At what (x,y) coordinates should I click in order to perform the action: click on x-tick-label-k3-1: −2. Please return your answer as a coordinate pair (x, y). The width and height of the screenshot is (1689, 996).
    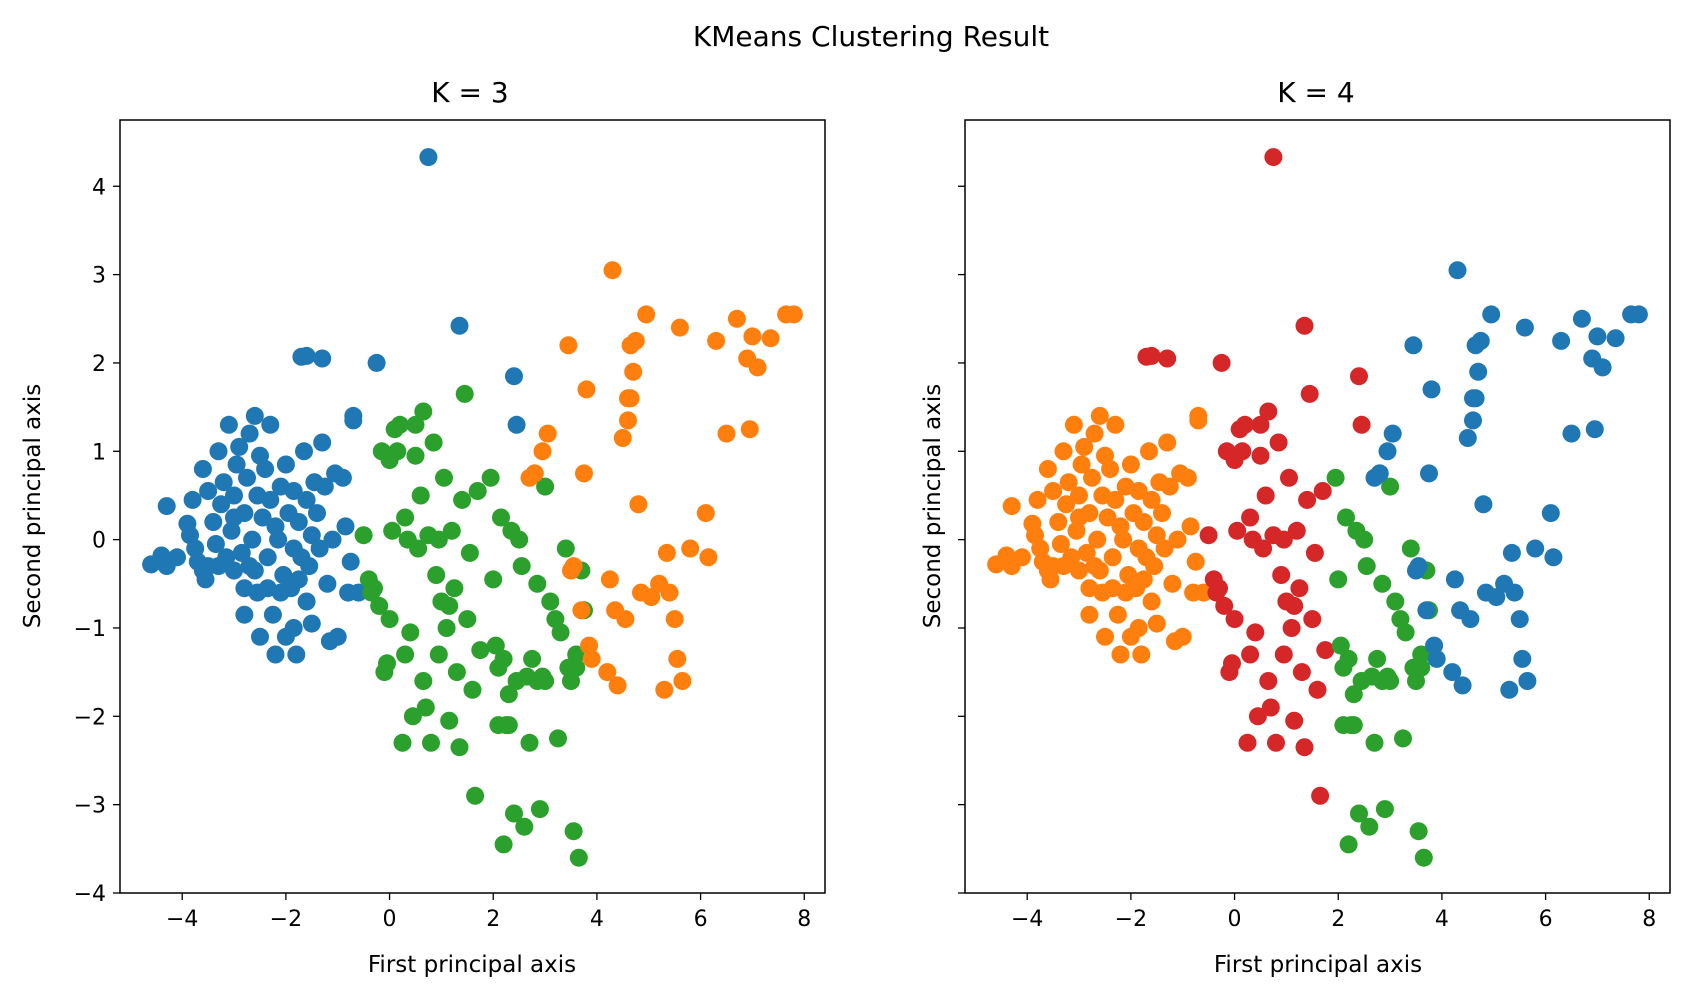
    Looking at the image, I should click on (286, 919).